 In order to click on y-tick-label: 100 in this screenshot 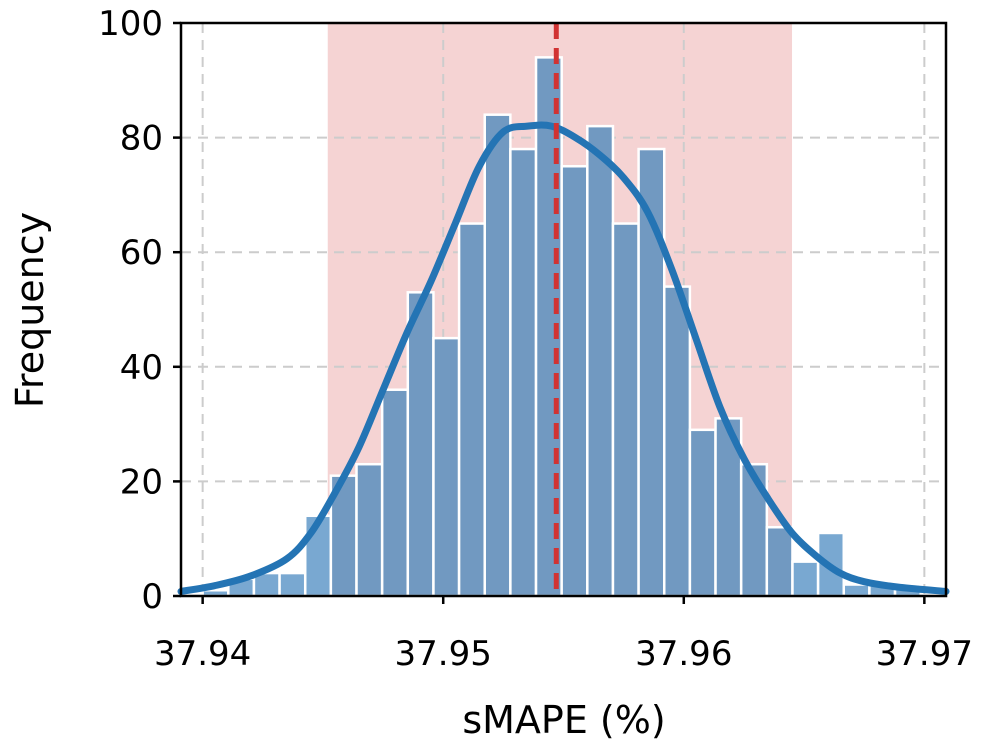, I will do `click(130, 24)`.